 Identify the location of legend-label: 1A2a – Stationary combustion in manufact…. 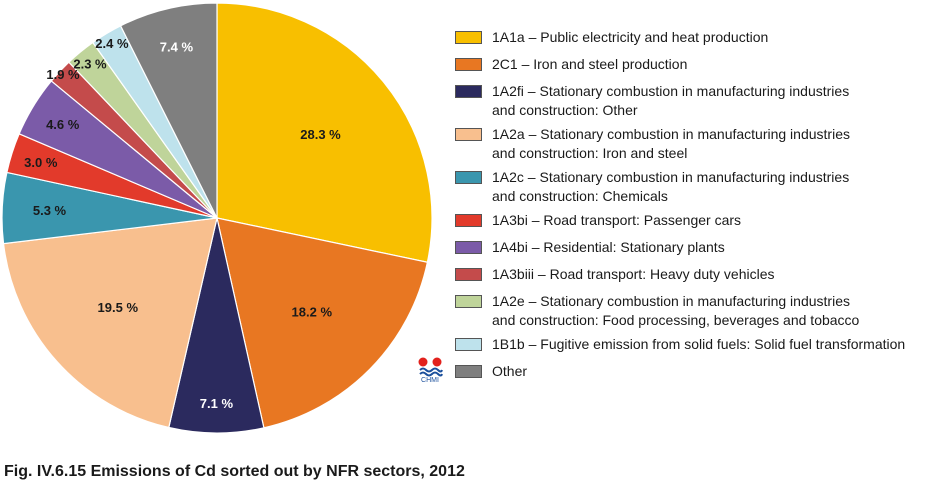
(671, 144).